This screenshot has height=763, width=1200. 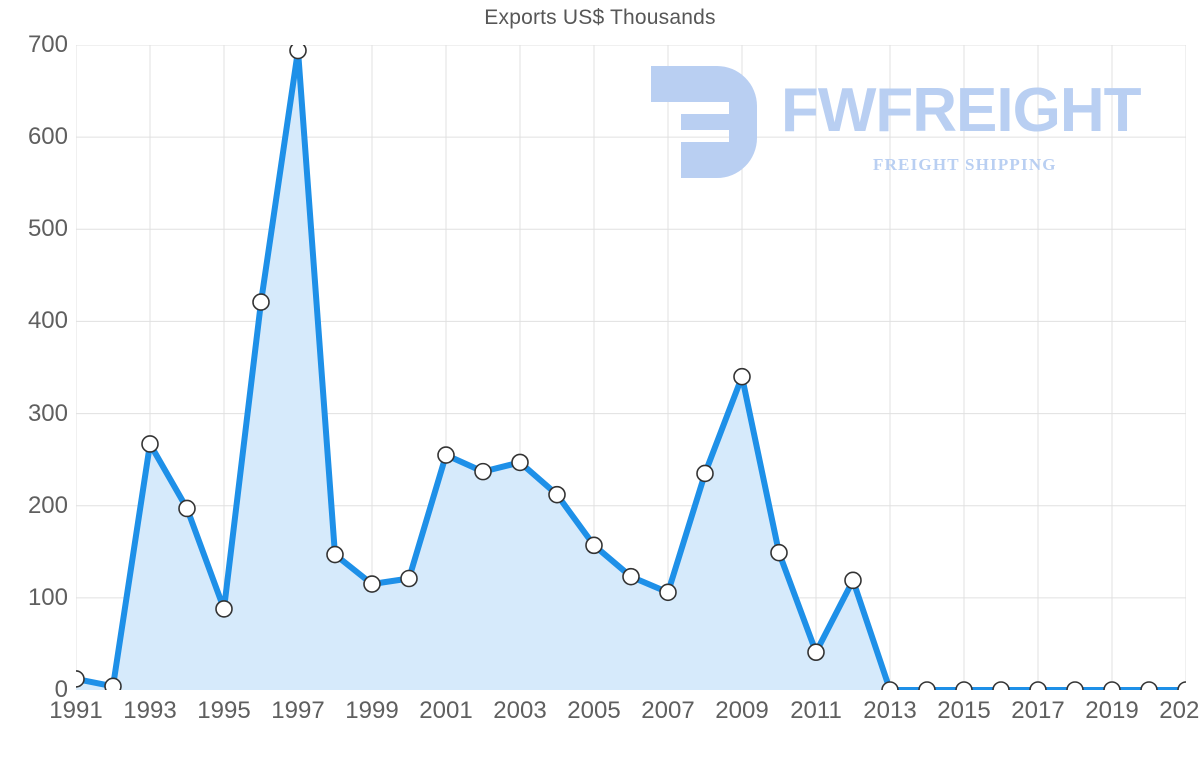 I want to click on y-axis-tick-label: 200, so click(x=47, y=505).